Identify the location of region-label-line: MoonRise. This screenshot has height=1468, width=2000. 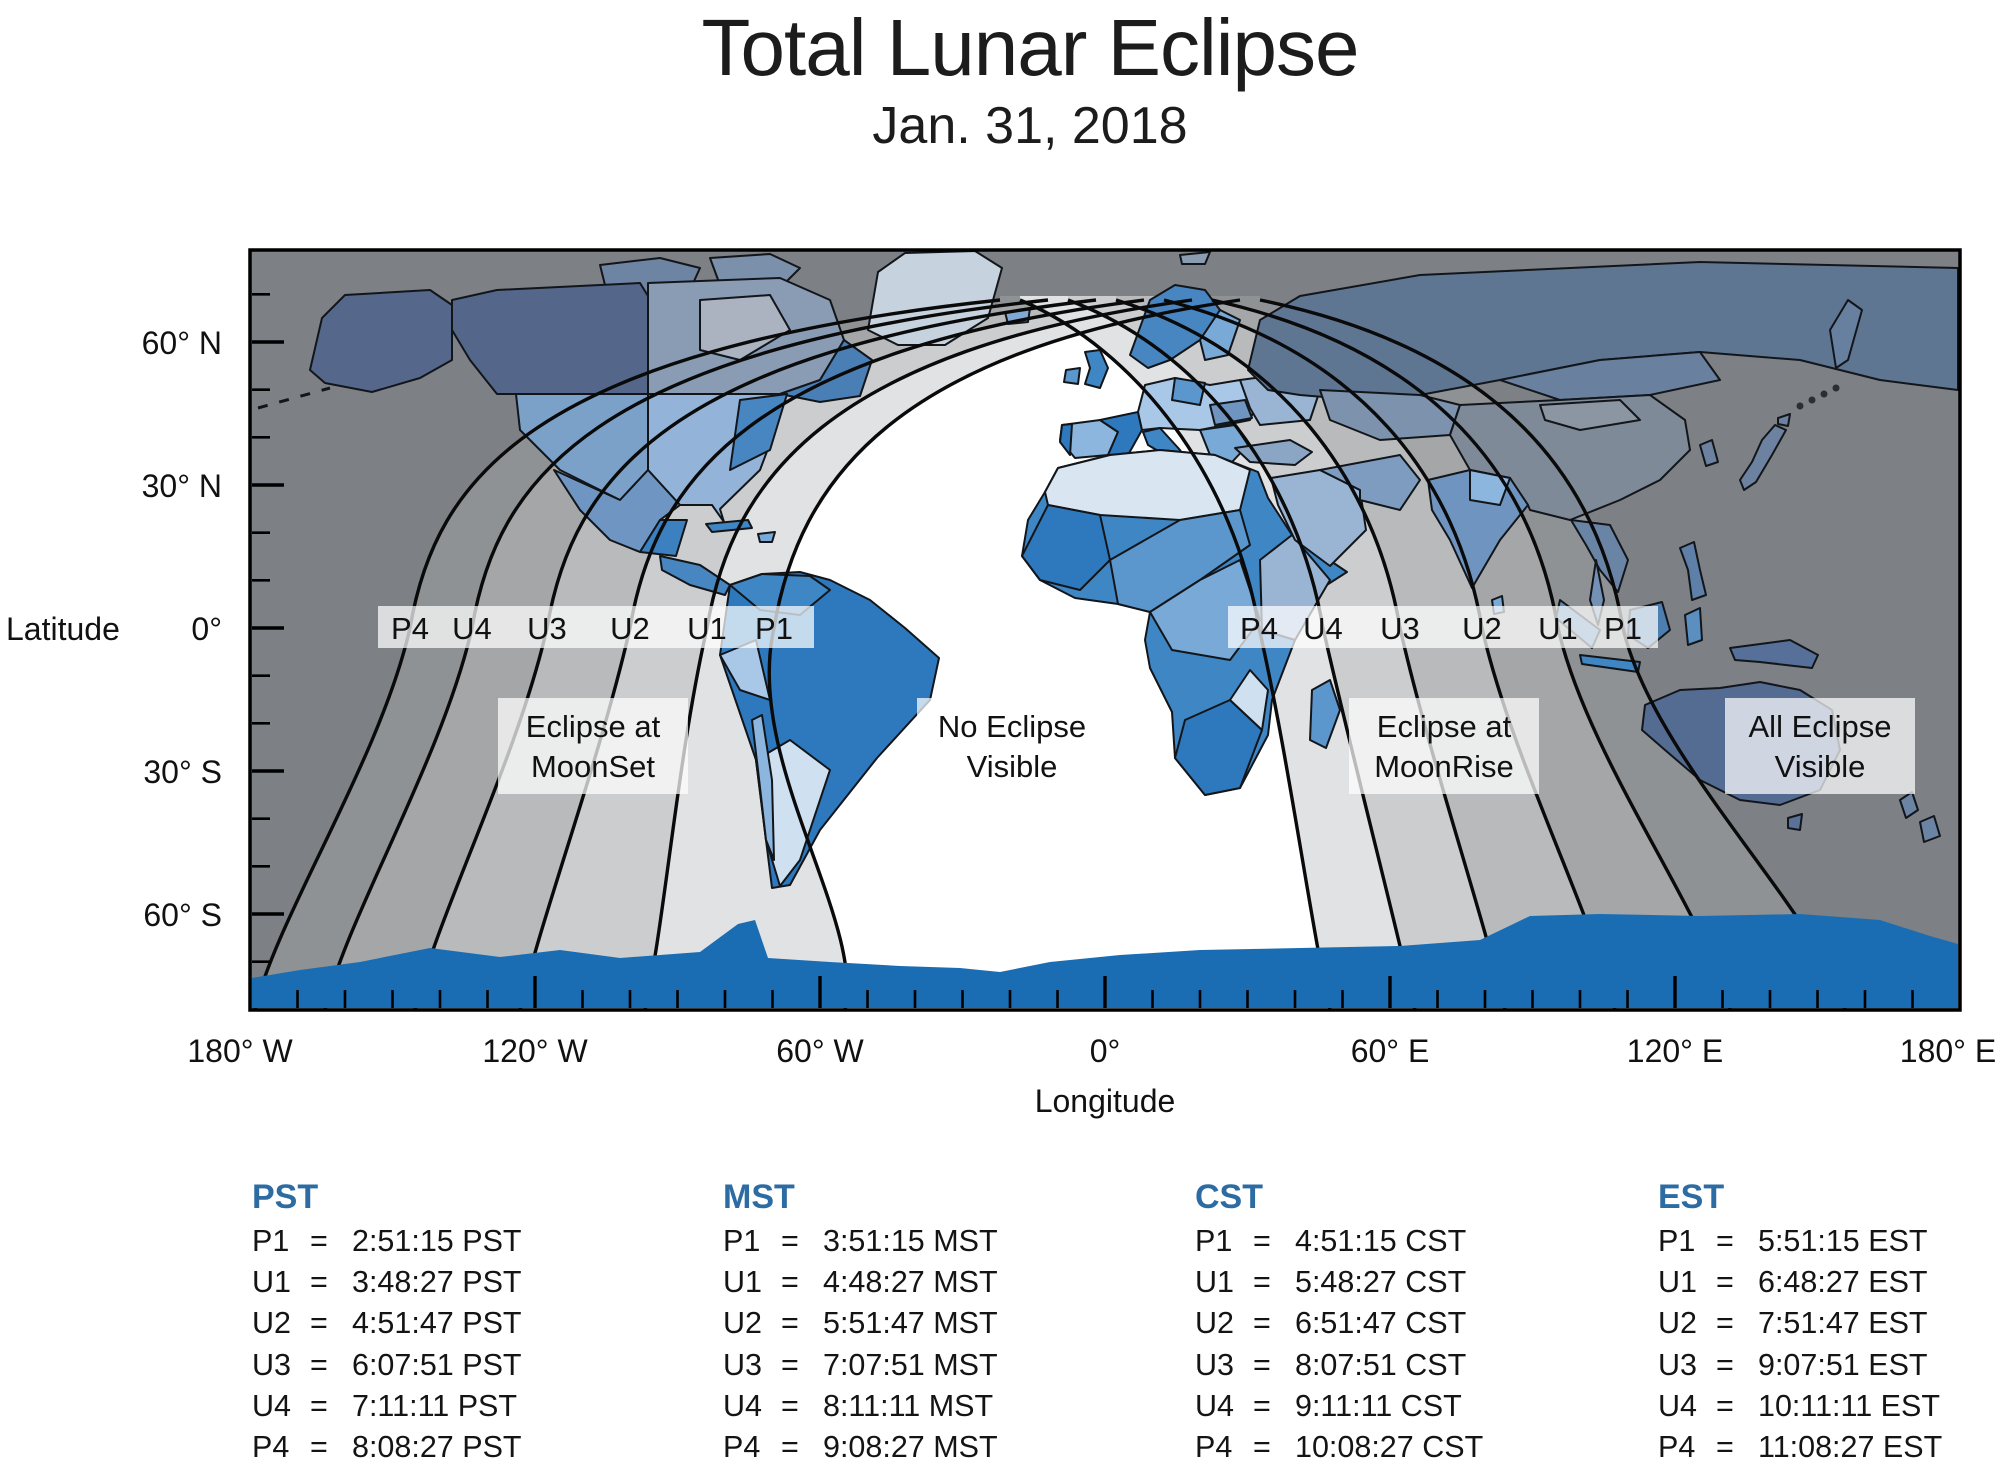
(1444, 766).